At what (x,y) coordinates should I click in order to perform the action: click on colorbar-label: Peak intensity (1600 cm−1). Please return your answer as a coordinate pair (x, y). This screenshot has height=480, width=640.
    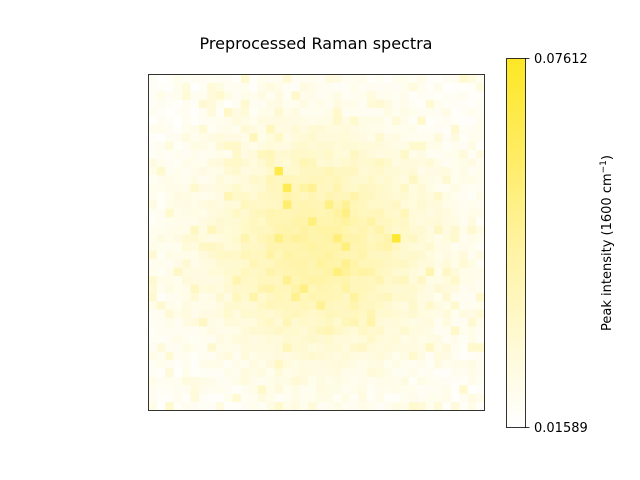
    Looking at the image, I should click on (607, 243).